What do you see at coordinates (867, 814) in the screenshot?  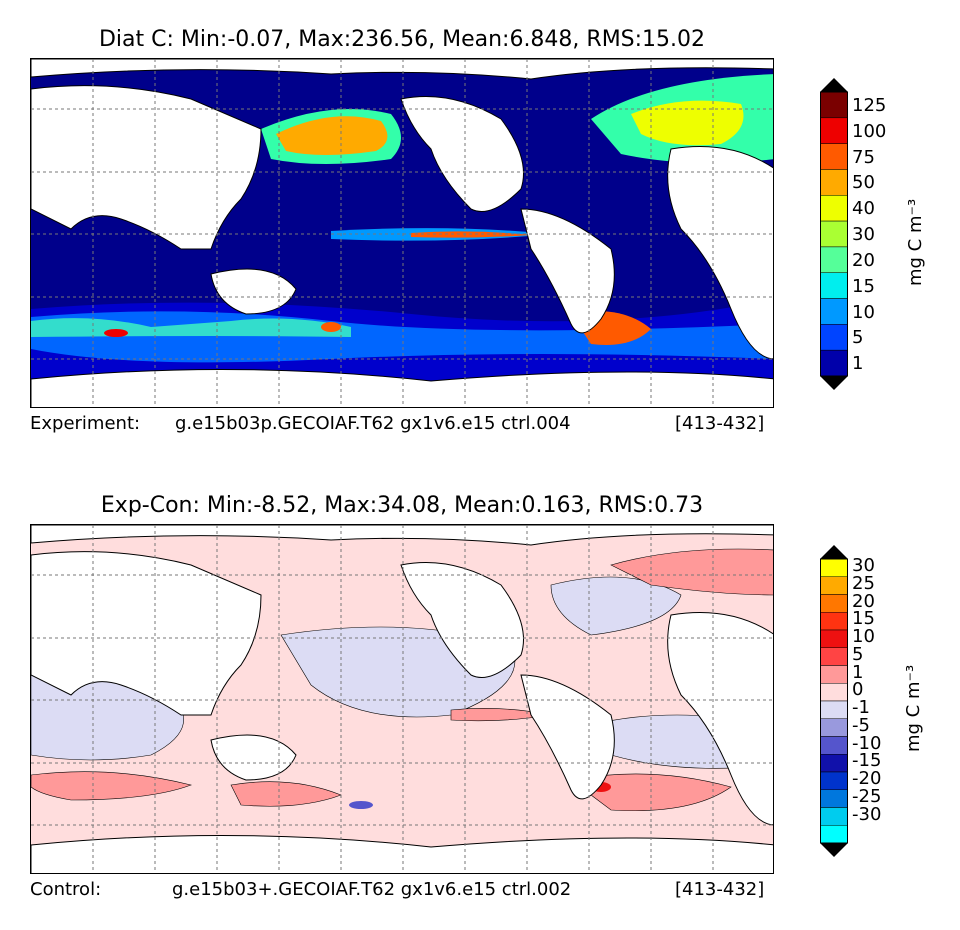 I see `bottom-colorbar-tick-label: -30` at bounding box center [867, 814].